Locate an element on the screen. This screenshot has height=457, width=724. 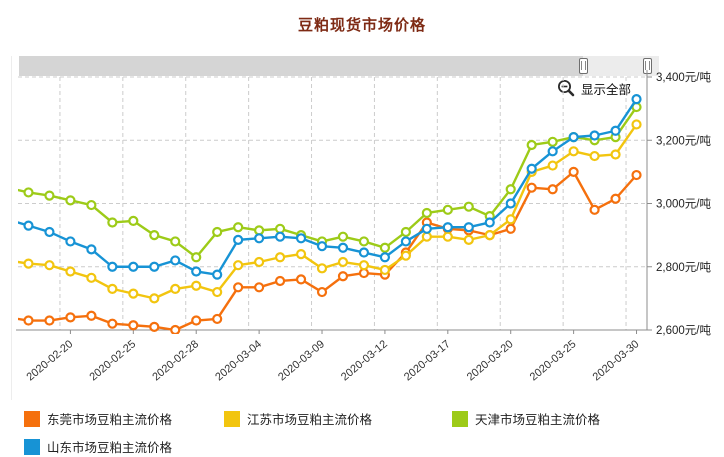
show-all-label: 显示全部 is located at coordinates (606, 90).